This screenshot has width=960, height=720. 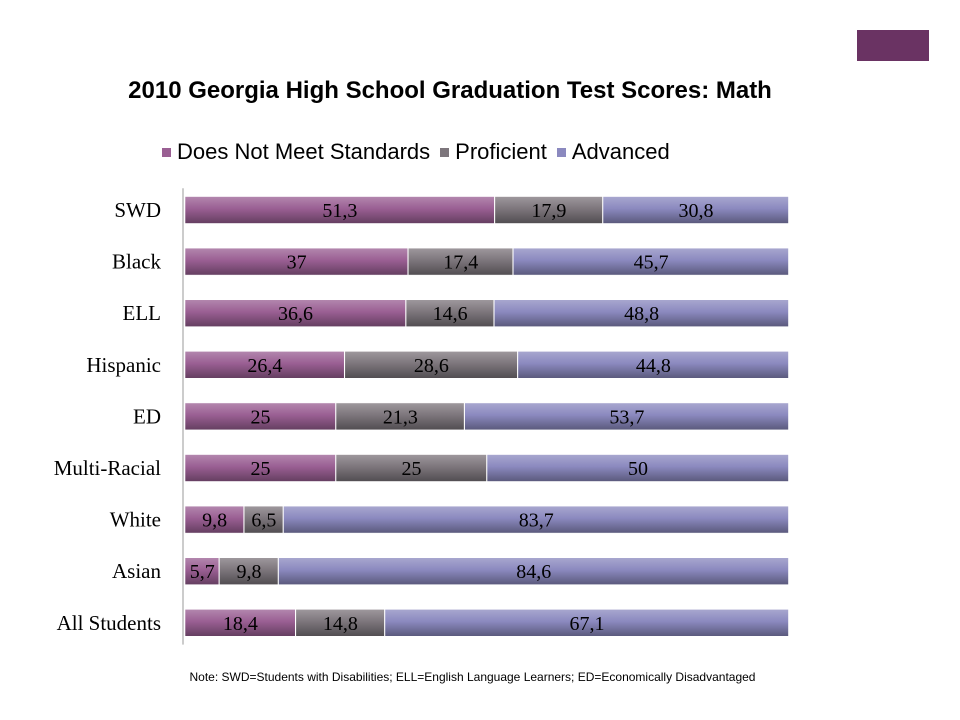 I want to click on data-label: 45,7, so click(x=651, y=263).